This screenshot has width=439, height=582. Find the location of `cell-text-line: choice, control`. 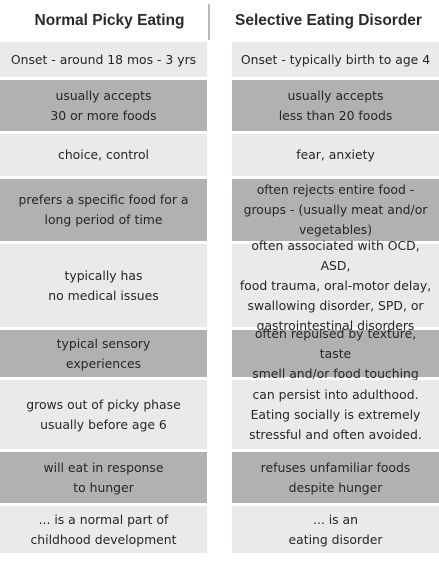

cell-text-line: choice, control is located at coordinates (103, 154).